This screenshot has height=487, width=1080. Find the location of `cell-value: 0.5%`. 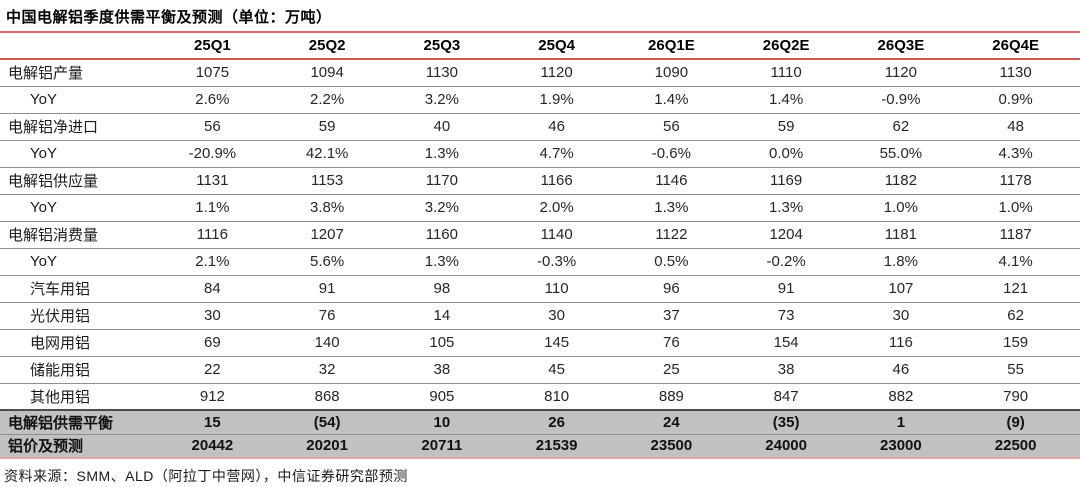

cell-value: 0.5% is located at coordinates (671, 261).